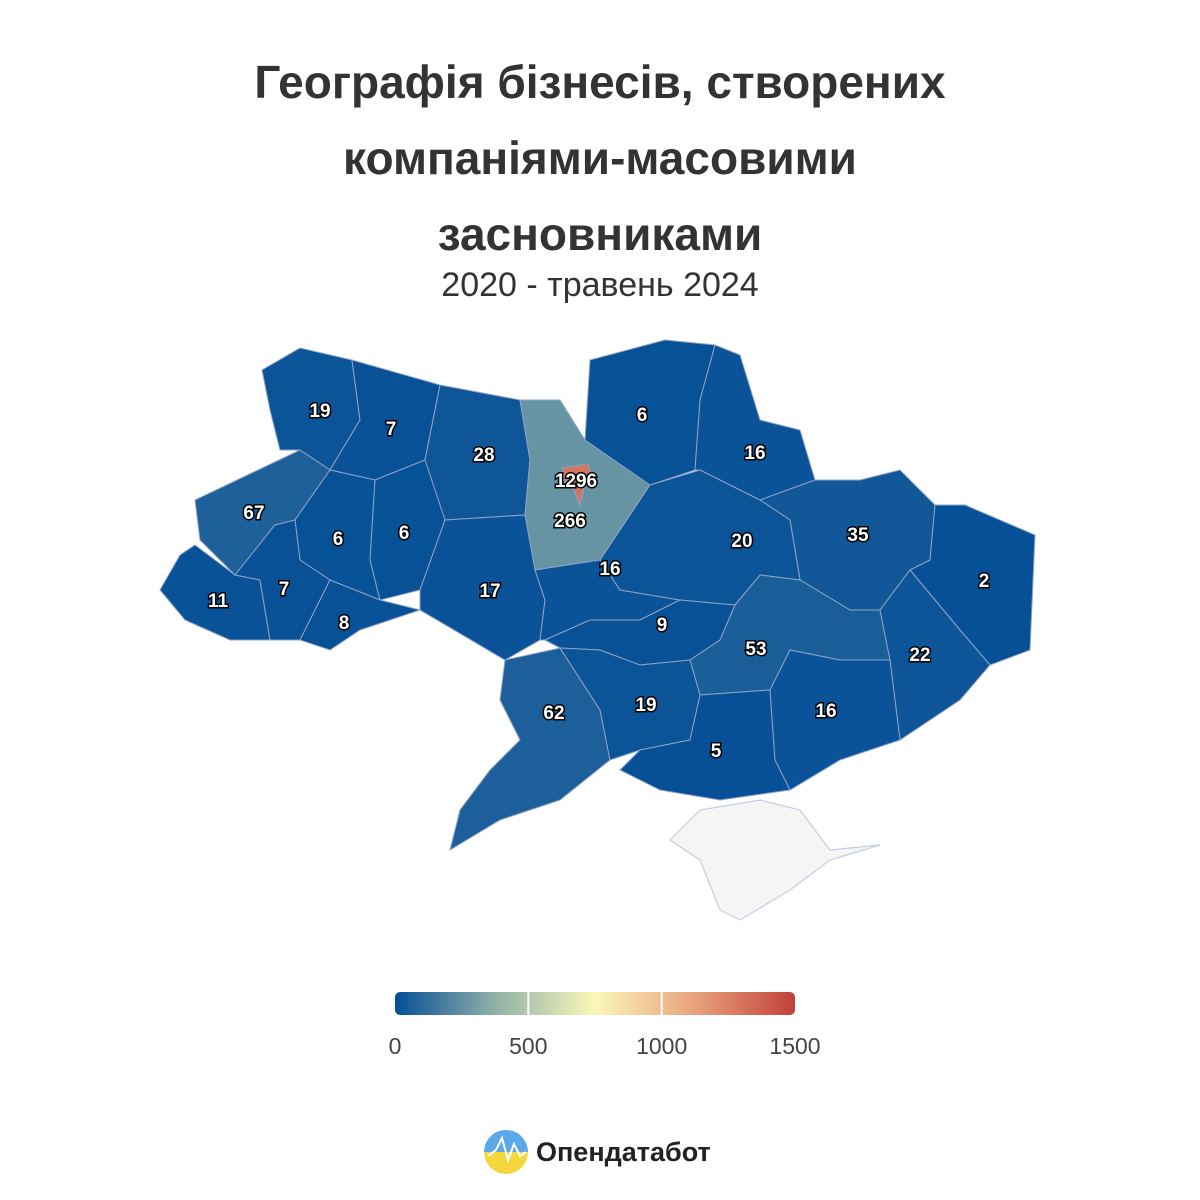  Describe the element at coordinates (716, 751) in the screenshot. I see `value-label: 5` at that location.